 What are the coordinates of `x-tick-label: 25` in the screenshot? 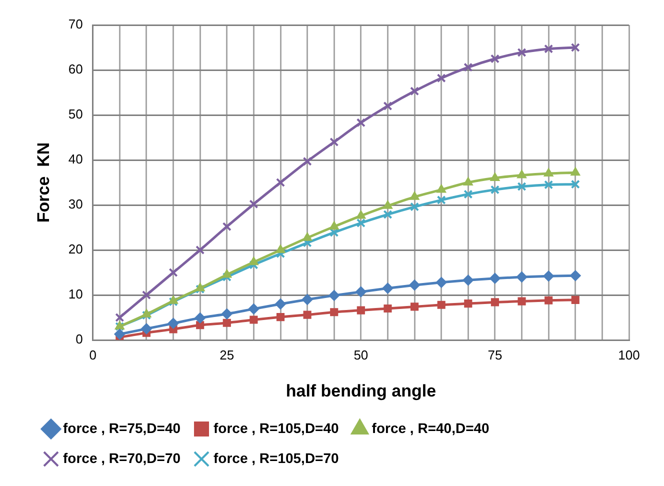 It's located at (227, 354).